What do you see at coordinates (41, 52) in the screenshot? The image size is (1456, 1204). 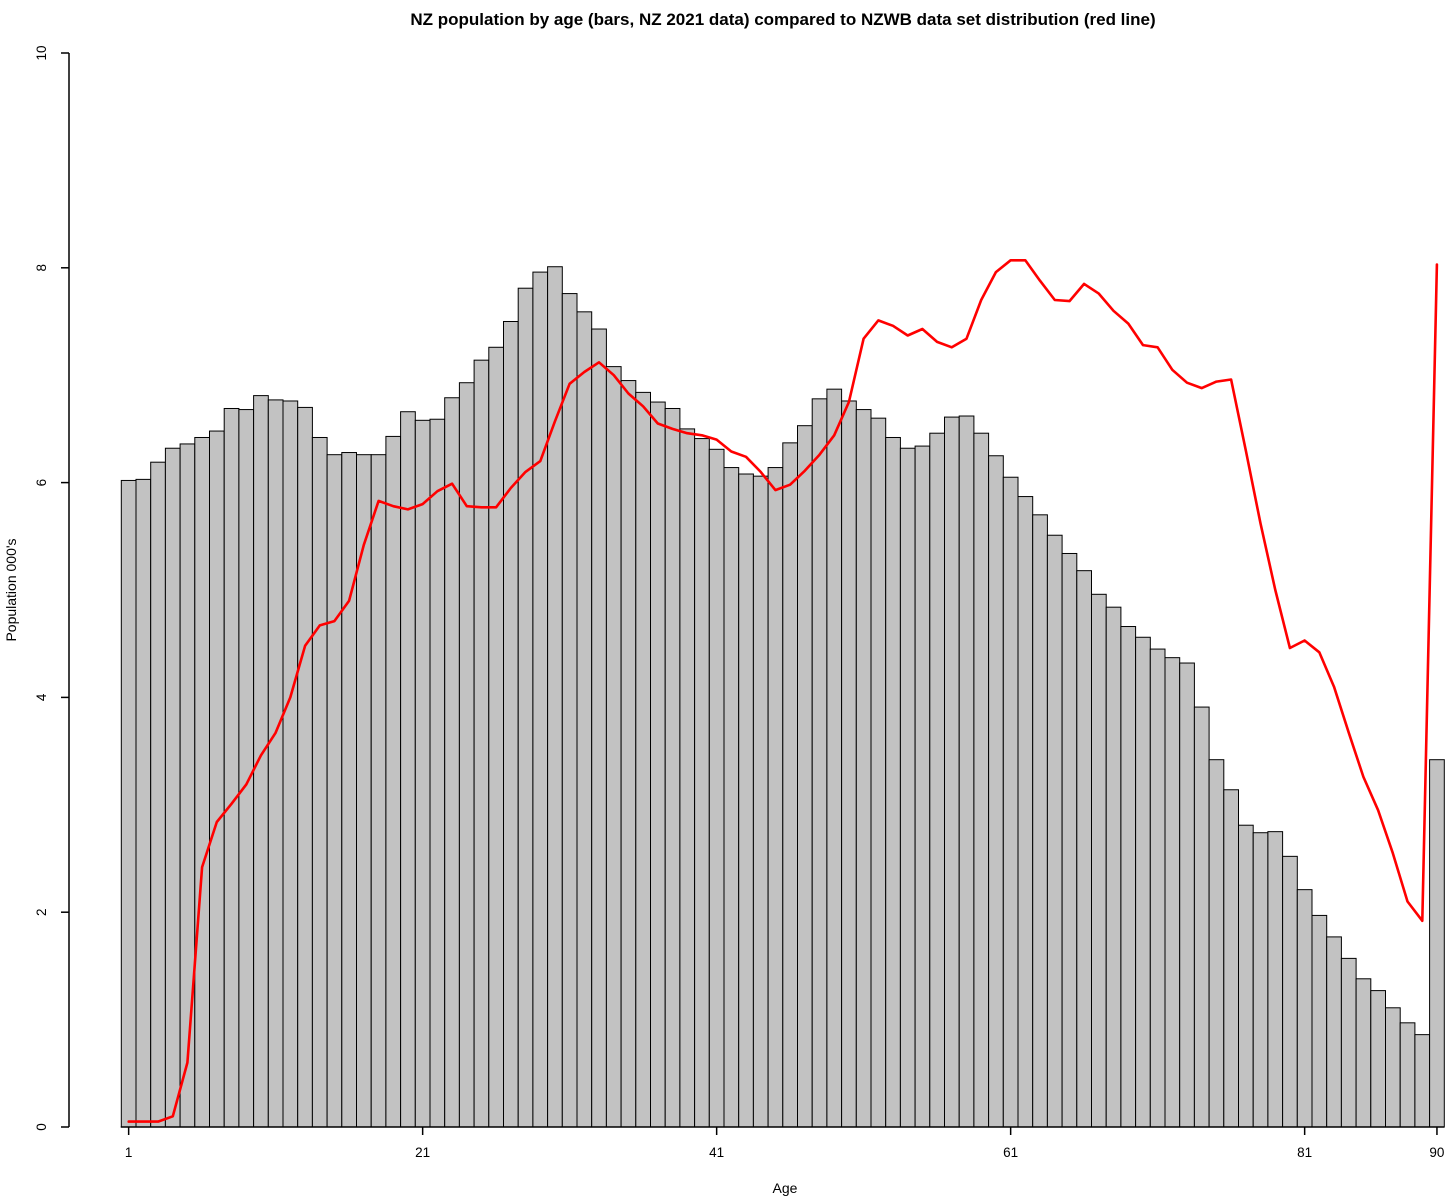 I see `y-tick-label-10: 10` at bounding box center [41, 52].